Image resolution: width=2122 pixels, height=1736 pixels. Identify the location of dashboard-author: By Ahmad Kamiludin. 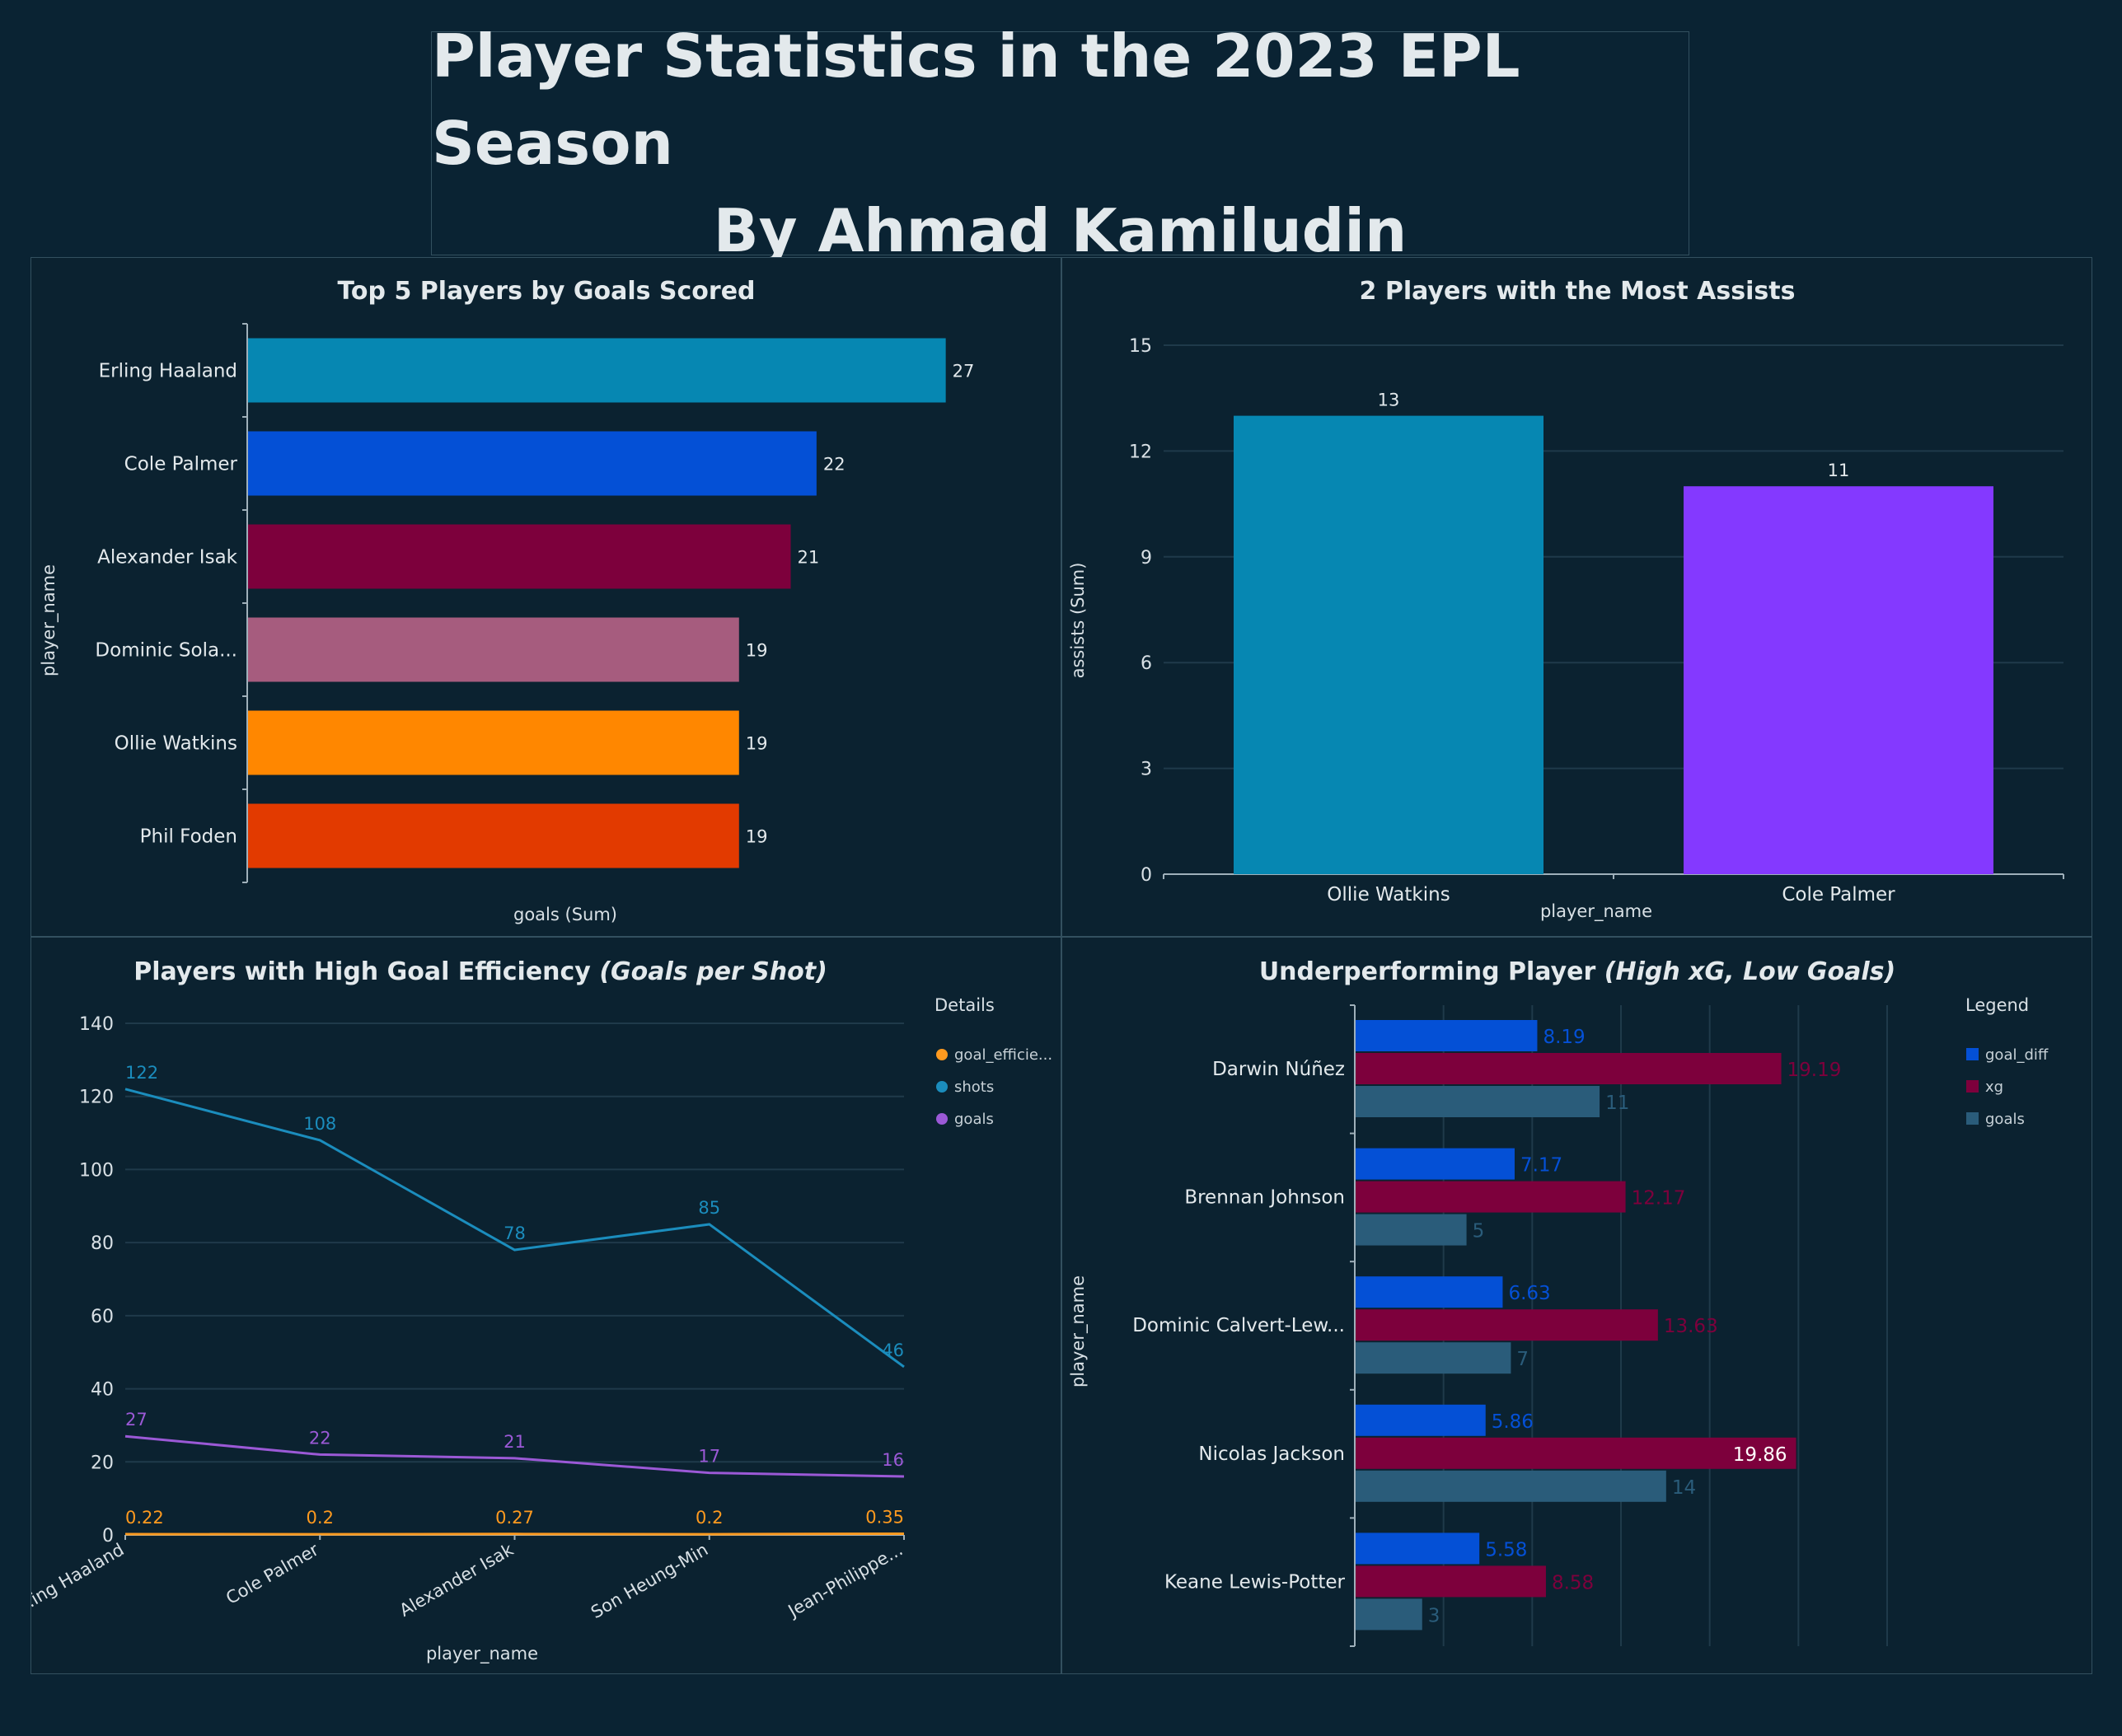
(1060, 230).